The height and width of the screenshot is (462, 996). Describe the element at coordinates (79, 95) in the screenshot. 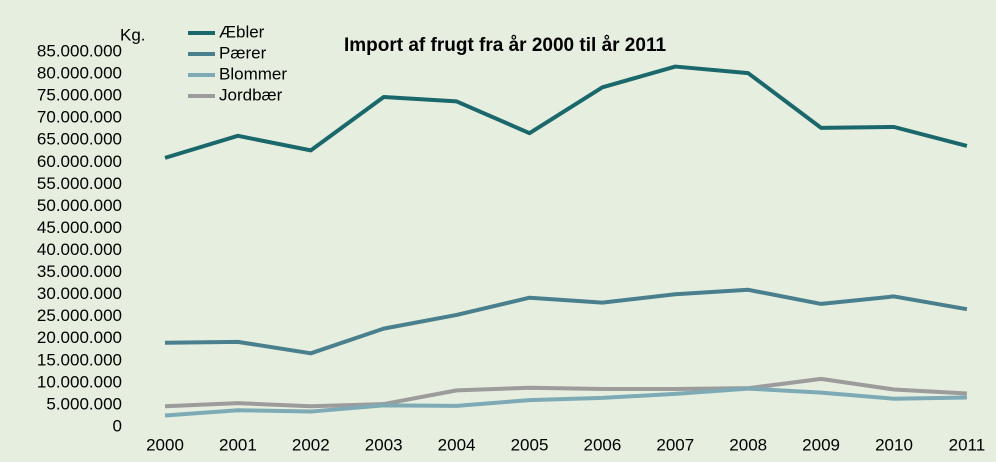

I see `y-tick-label: 75.000.000` at that location.